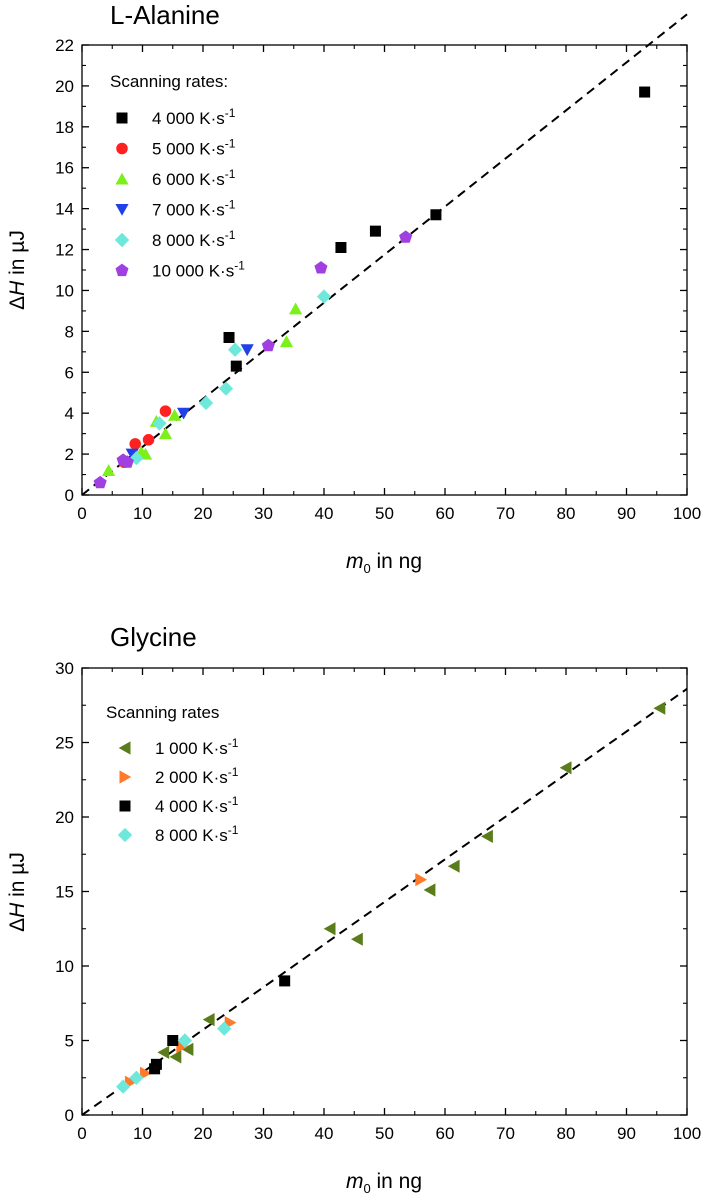  What do you see at coordinates (162, 712) in the screenshot?
I see `legend-title: Scanning rates` at bounding box center [162, 712].